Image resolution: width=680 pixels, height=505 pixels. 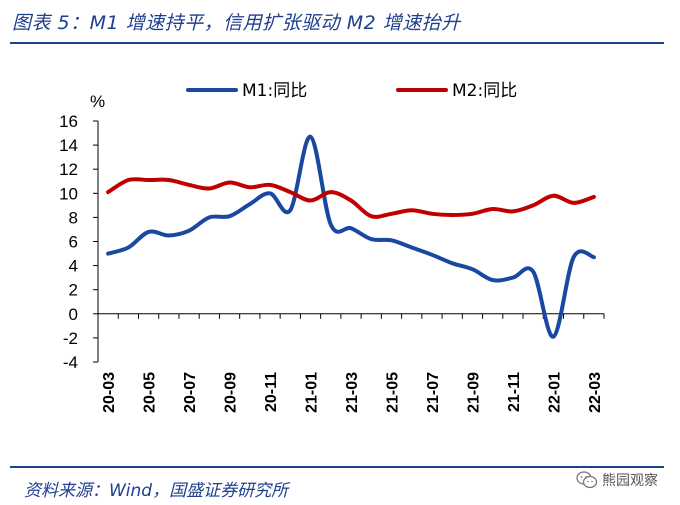 I want to click on x-tick-label: 20-03, so click(x=109, y=392).